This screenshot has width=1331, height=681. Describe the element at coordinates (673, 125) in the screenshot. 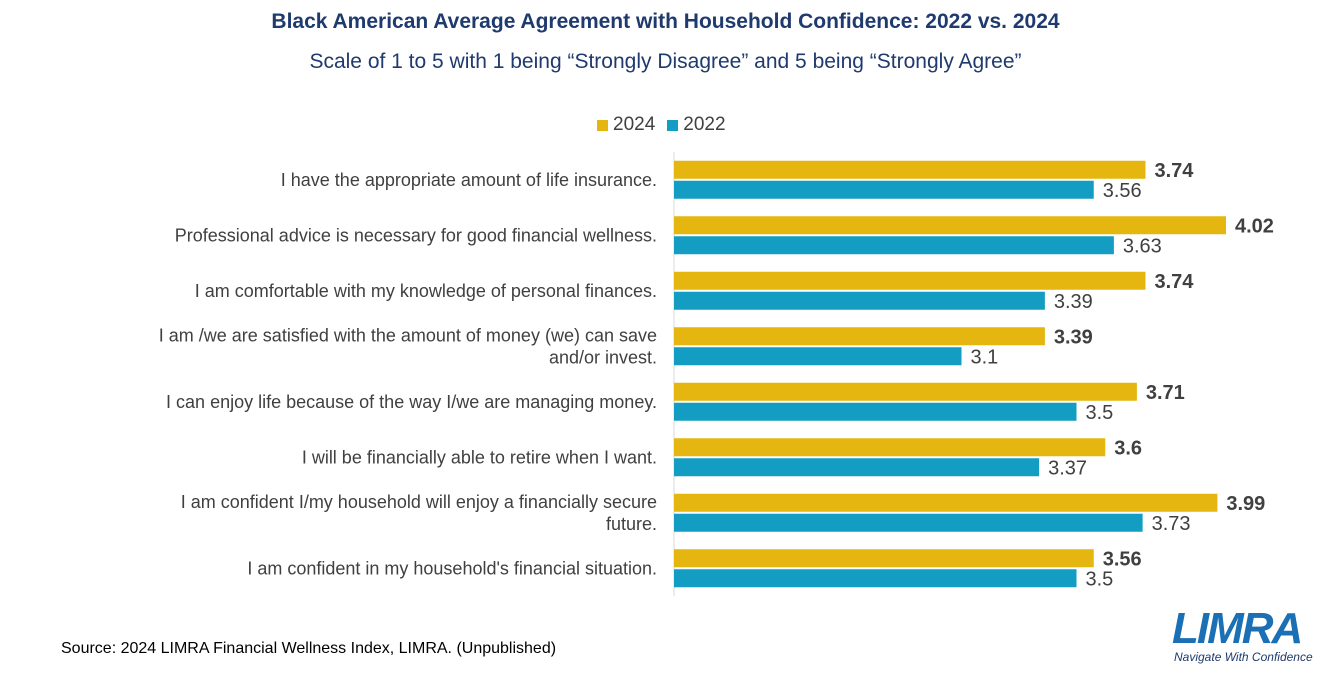

I see `legend-swatch-2022` at that location.